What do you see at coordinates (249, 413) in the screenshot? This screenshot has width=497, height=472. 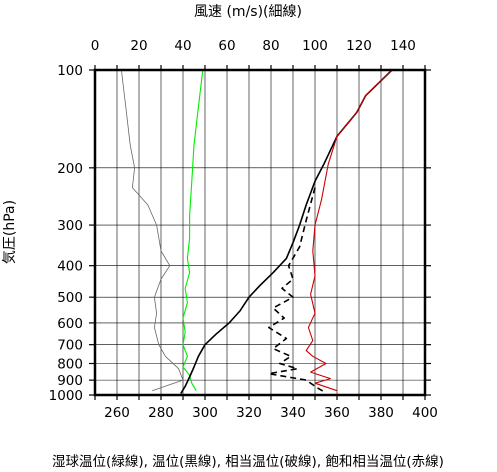 I see `x-tick-label-bottom: 320` at bounding box center [249, 413].